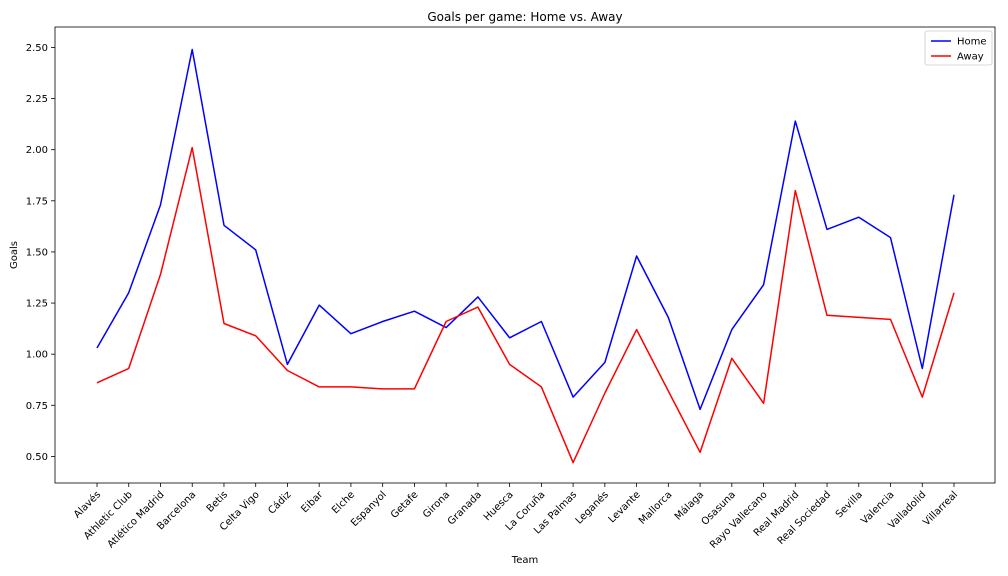 The image size is (1008, 576). Describe the element at coordinates (37, 406) in the screenshot. I see `y-tick-label: 0.75` at that location.